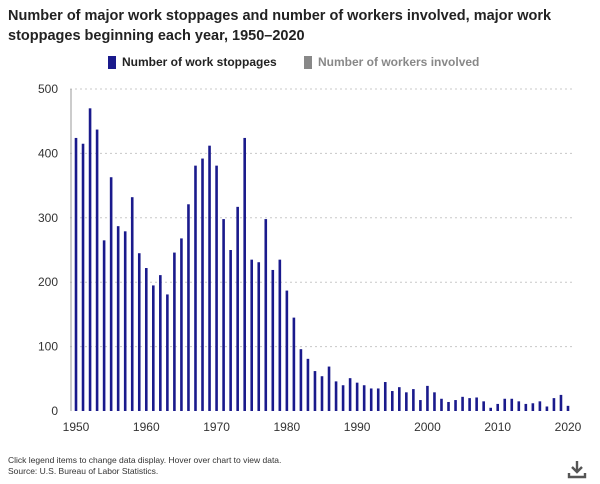 The image size is (600, 484). Describe the element at coordinates (322, 427) in the screenshot. I see `x-axis: 1950 1960 1970 1980 1990 2000 2010 2020` at that location.